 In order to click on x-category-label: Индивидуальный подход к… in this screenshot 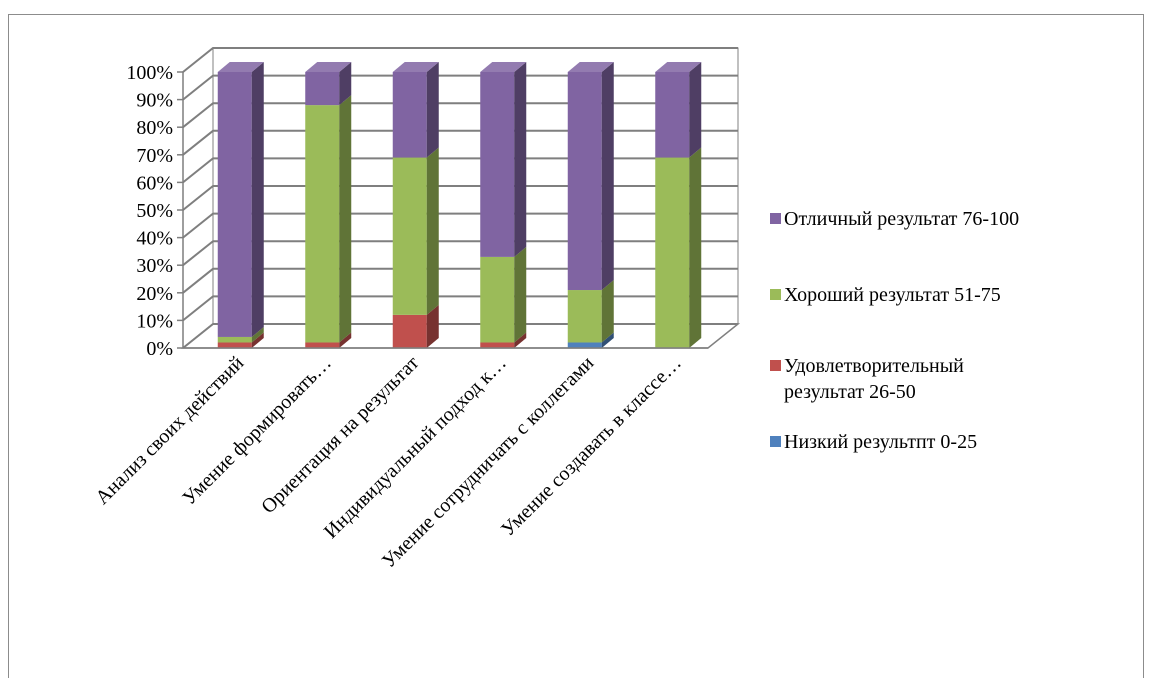, I will do `click(415, 447)`.